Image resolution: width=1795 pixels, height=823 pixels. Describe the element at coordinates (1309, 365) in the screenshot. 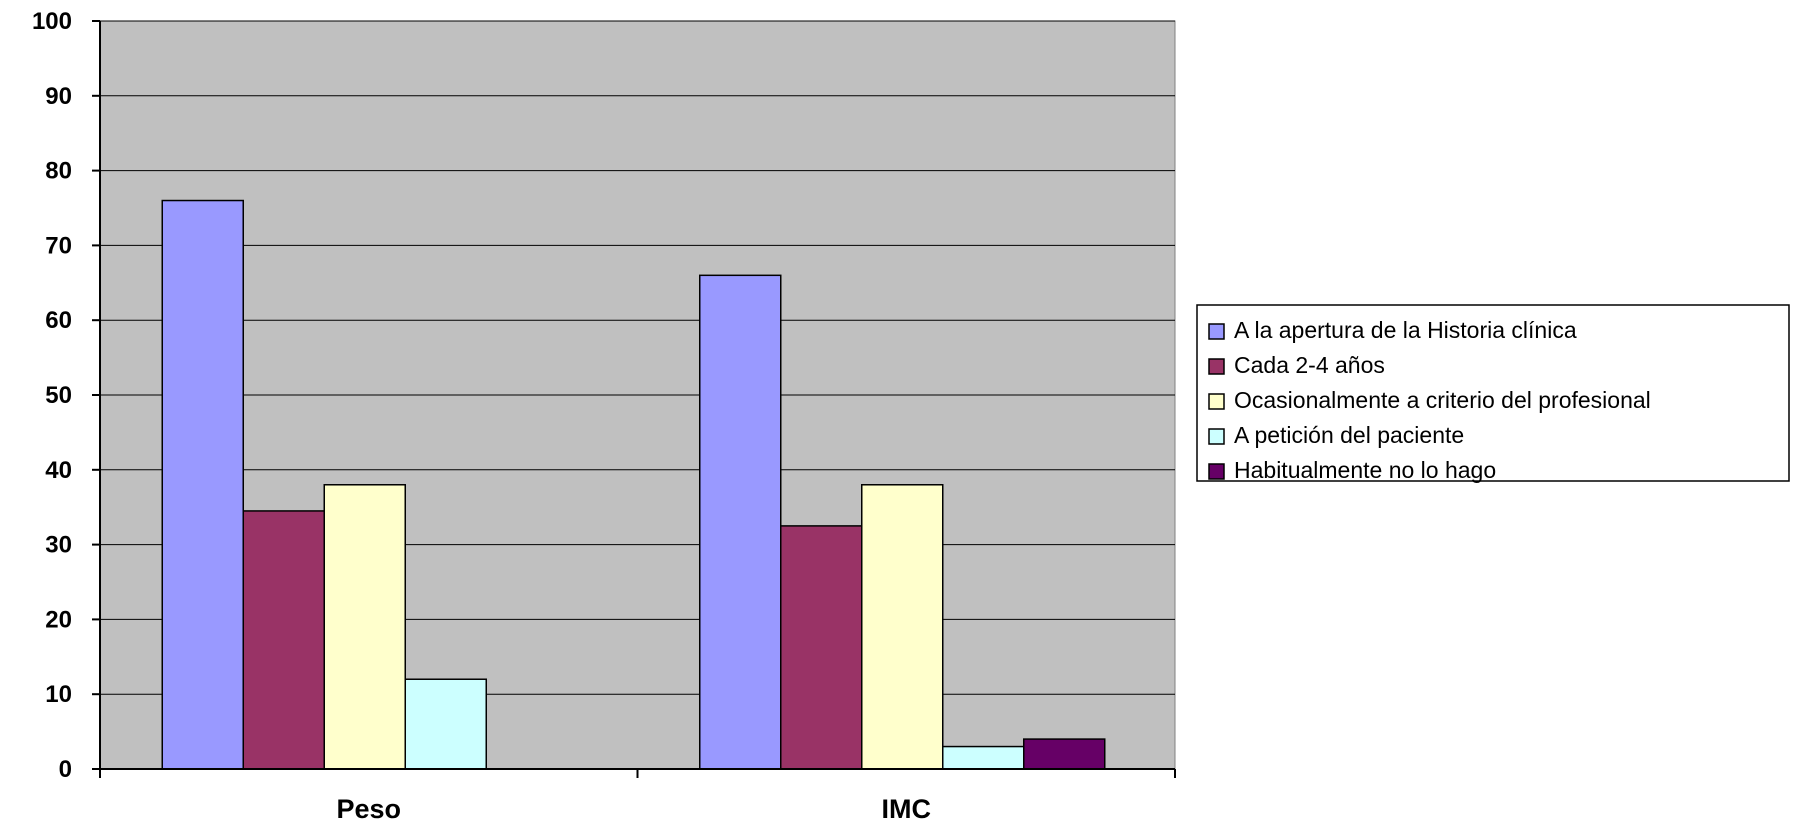

I see `legend-label: Cada 2-4 años` at that location.